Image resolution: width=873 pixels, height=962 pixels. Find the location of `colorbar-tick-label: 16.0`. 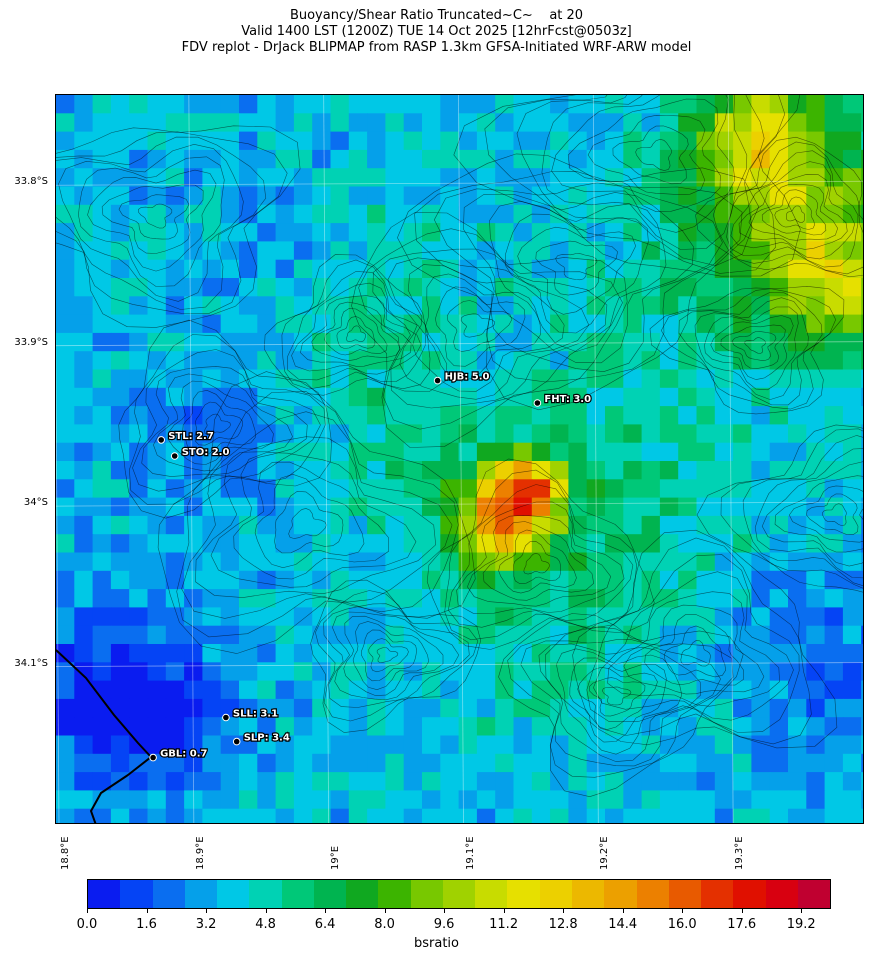

colorbar-tick-label: 16.0 is located at coordinates (682, 924).